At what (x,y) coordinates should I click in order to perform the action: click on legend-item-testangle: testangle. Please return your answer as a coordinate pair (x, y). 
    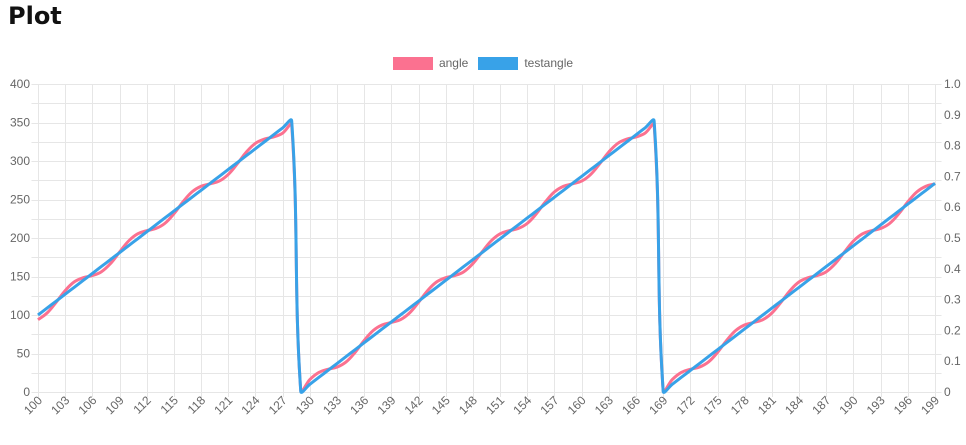
    Looking at the image, I should click on (525, 63).